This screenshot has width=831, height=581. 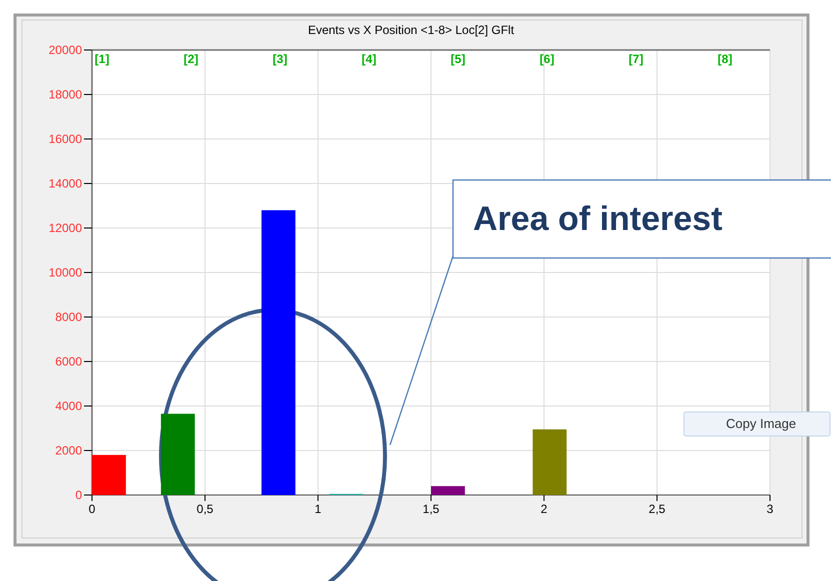 I want to click on x-tick-label: 2, so click(x=544, y=509).